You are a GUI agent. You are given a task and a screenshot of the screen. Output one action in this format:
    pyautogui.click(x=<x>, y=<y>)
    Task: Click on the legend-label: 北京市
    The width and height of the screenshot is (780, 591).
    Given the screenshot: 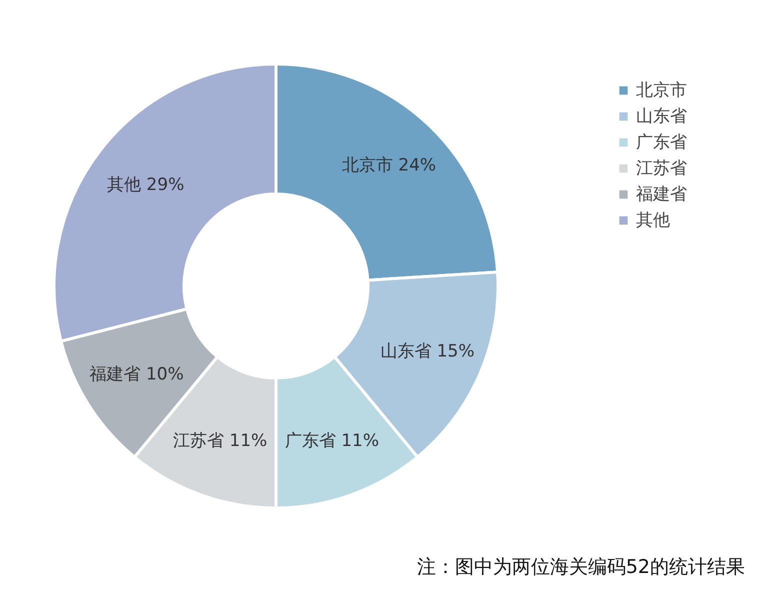 What is the action you would take?
    pyautogui.click(x=661, y=90)
    